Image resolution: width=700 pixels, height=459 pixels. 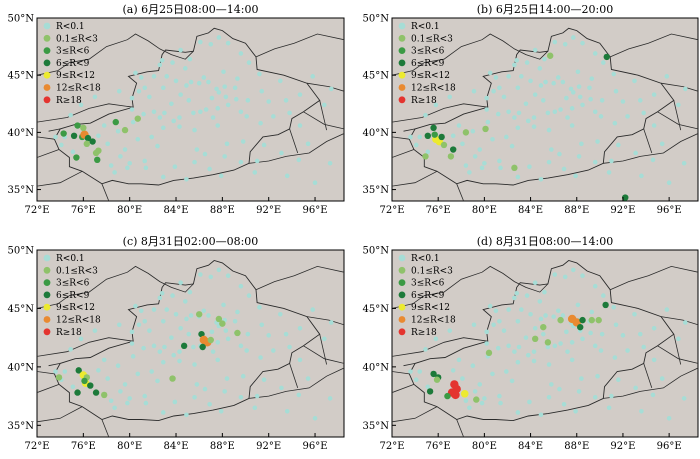 I want to click on x-tick-label: 76°E, so click(x=83, y=210).